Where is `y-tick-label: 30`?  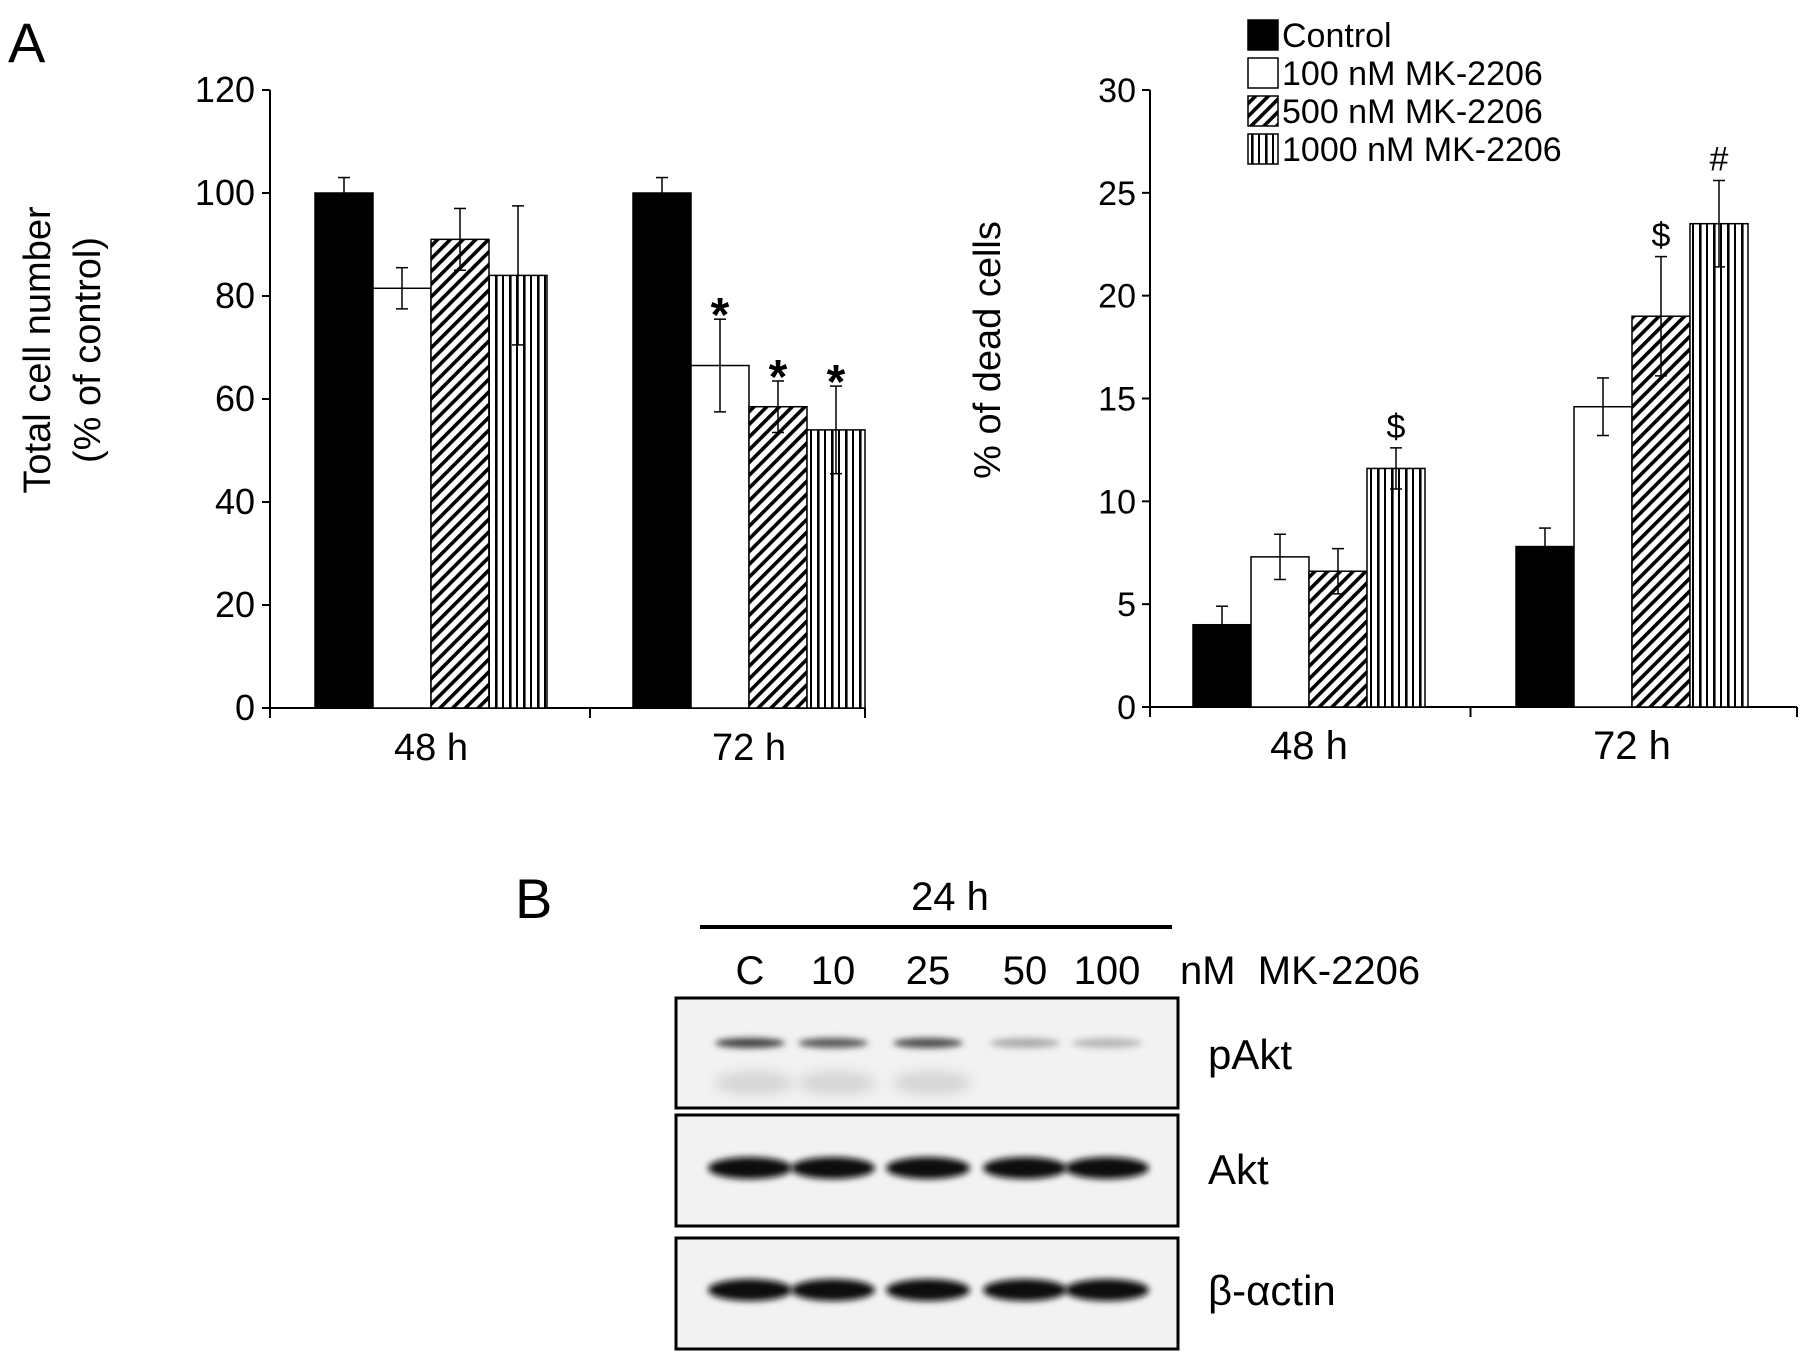 y-tick-label: 30 is located at coordinates (1117, 91).